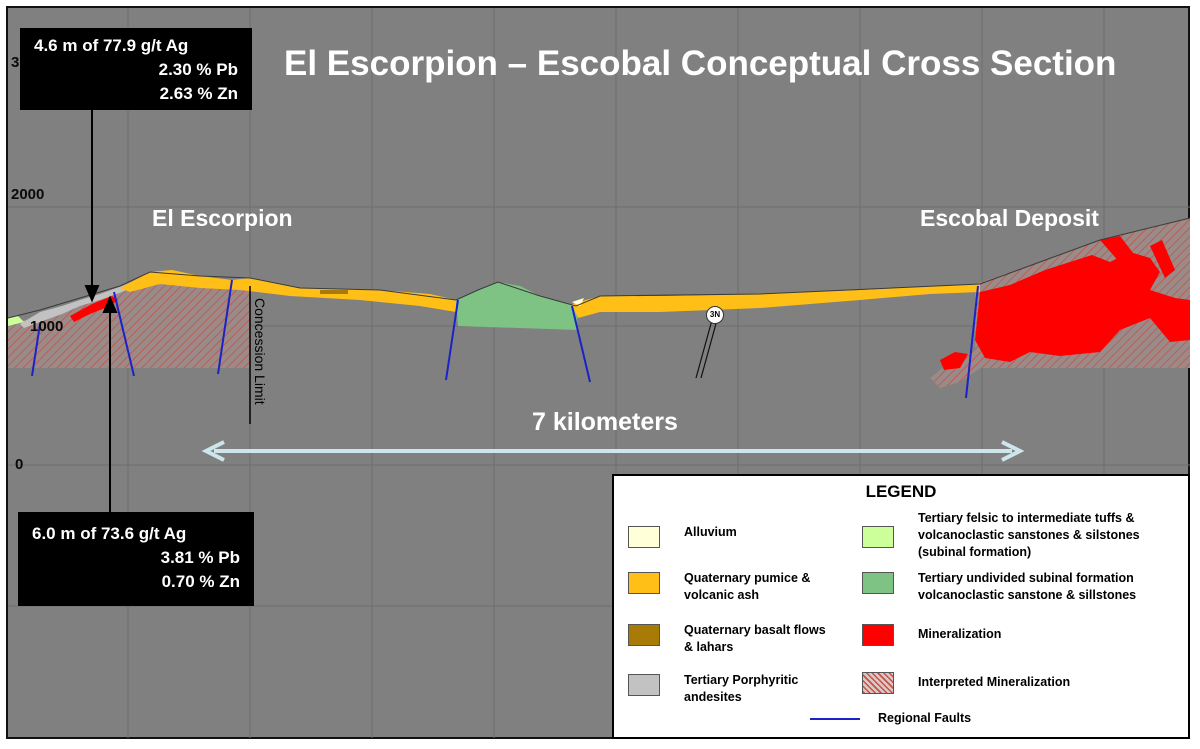 The image size is (1200, 749). Describe the element at coordinates (288, 291) in the screenshot. I see `pumice-ash-unit` at that location.